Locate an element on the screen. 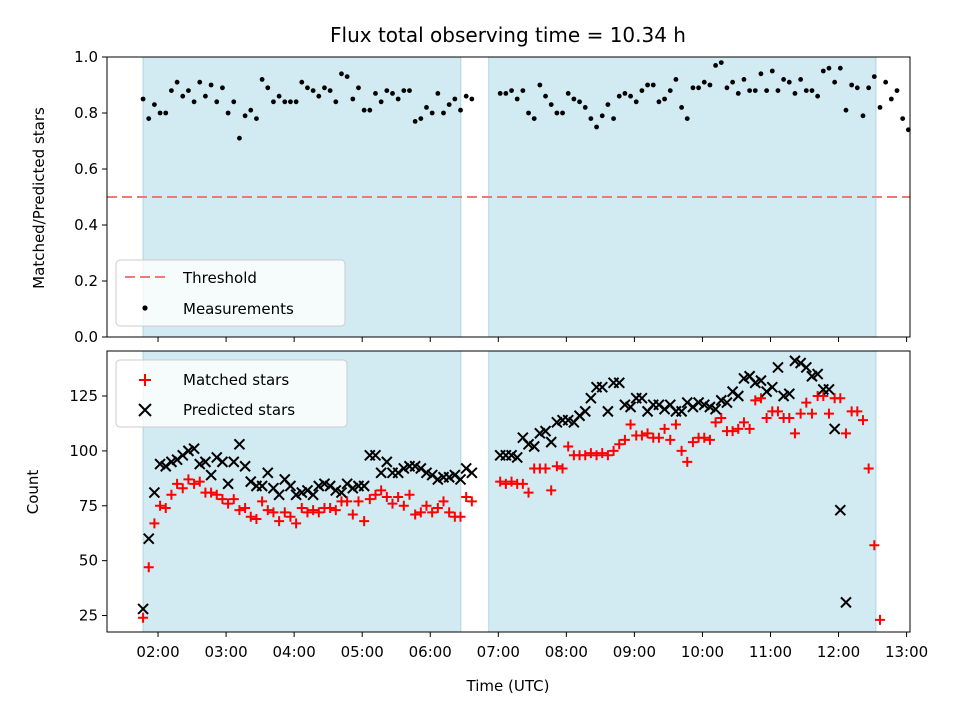 This screenshot has height=720, width=960. y-tick-label: 50 is located at coordinates (88, 561).